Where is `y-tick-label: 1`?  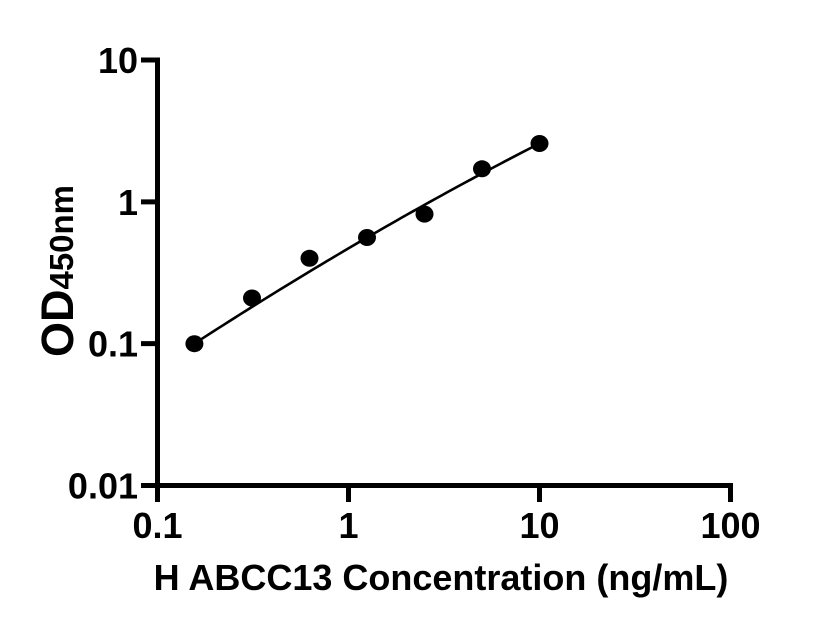
y-tick-label: 1 is located at coordinates (128, 202).